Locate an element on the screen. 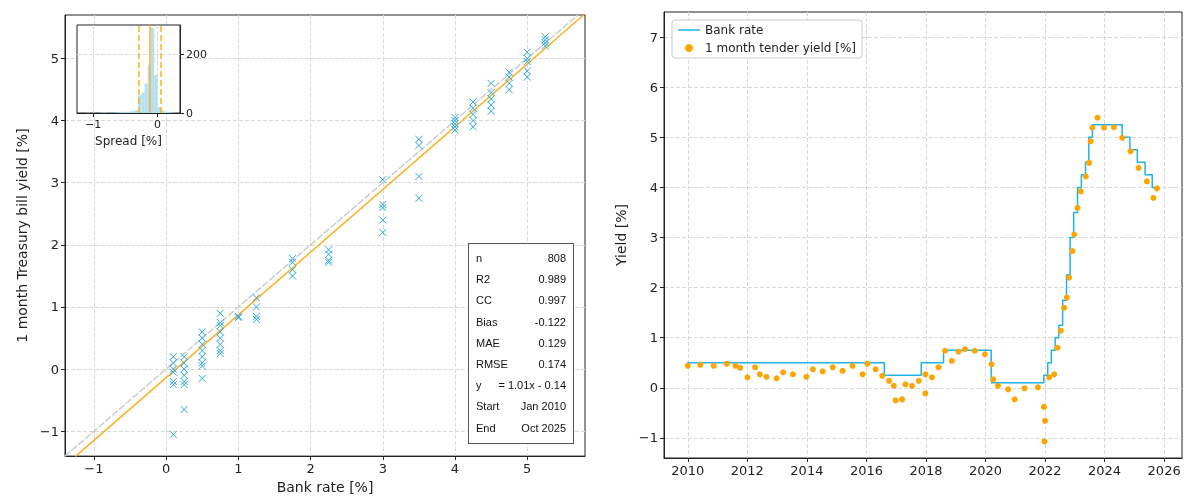  x-axis-title: Bank rate [%] is located at coordinates (325, 487).